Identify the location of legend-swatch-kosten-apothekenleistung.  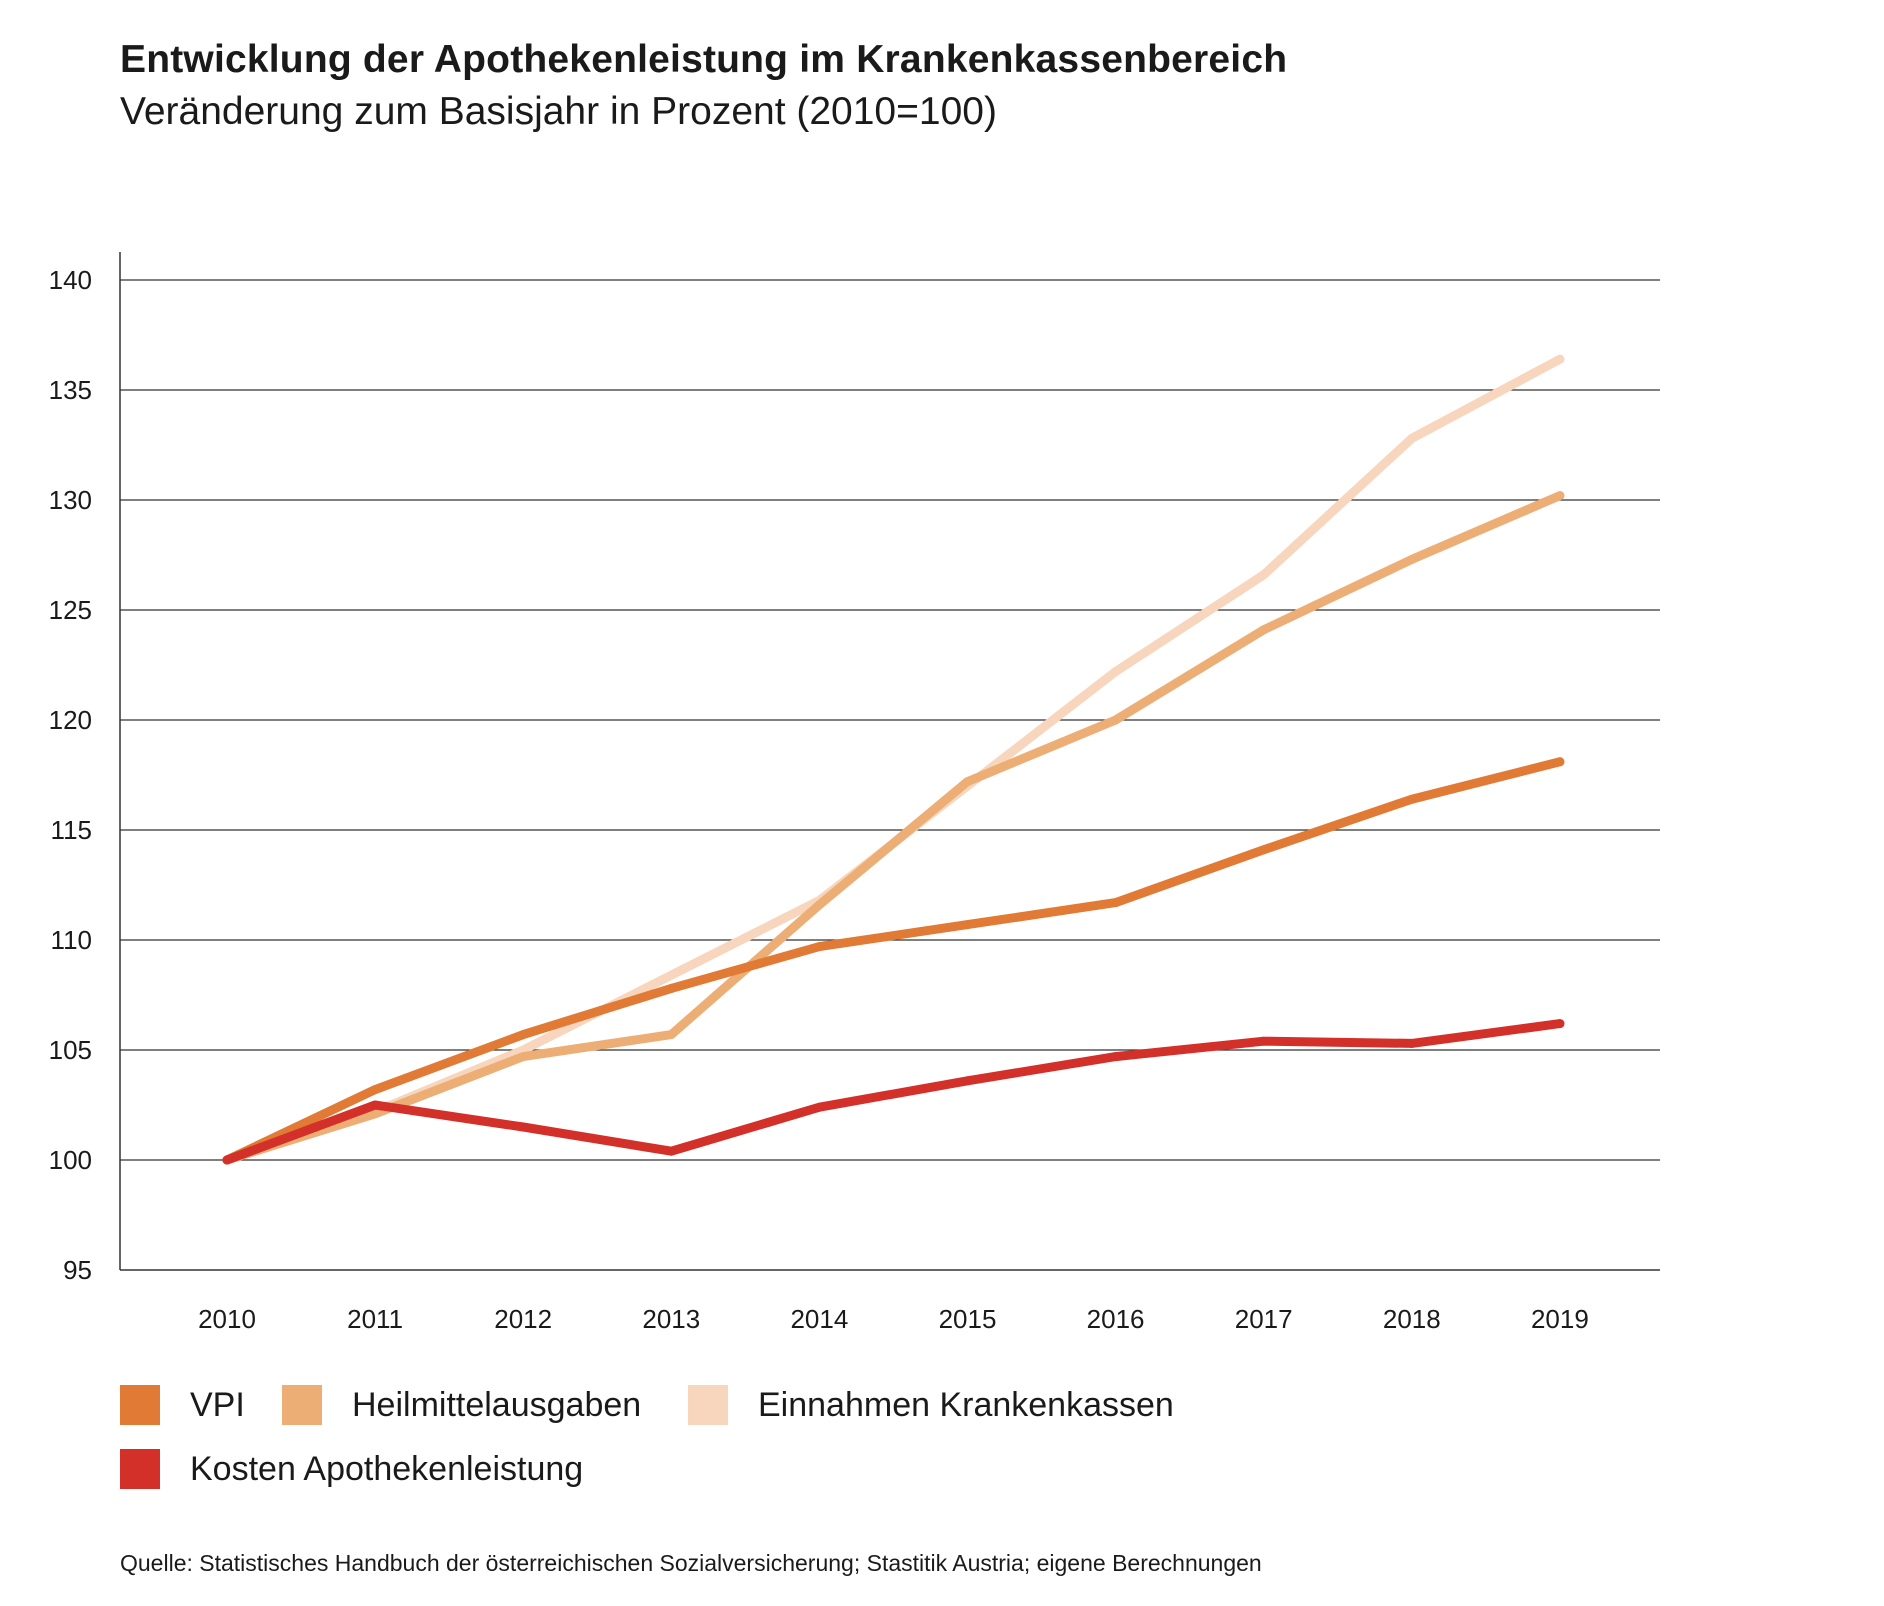
(140, 1469).